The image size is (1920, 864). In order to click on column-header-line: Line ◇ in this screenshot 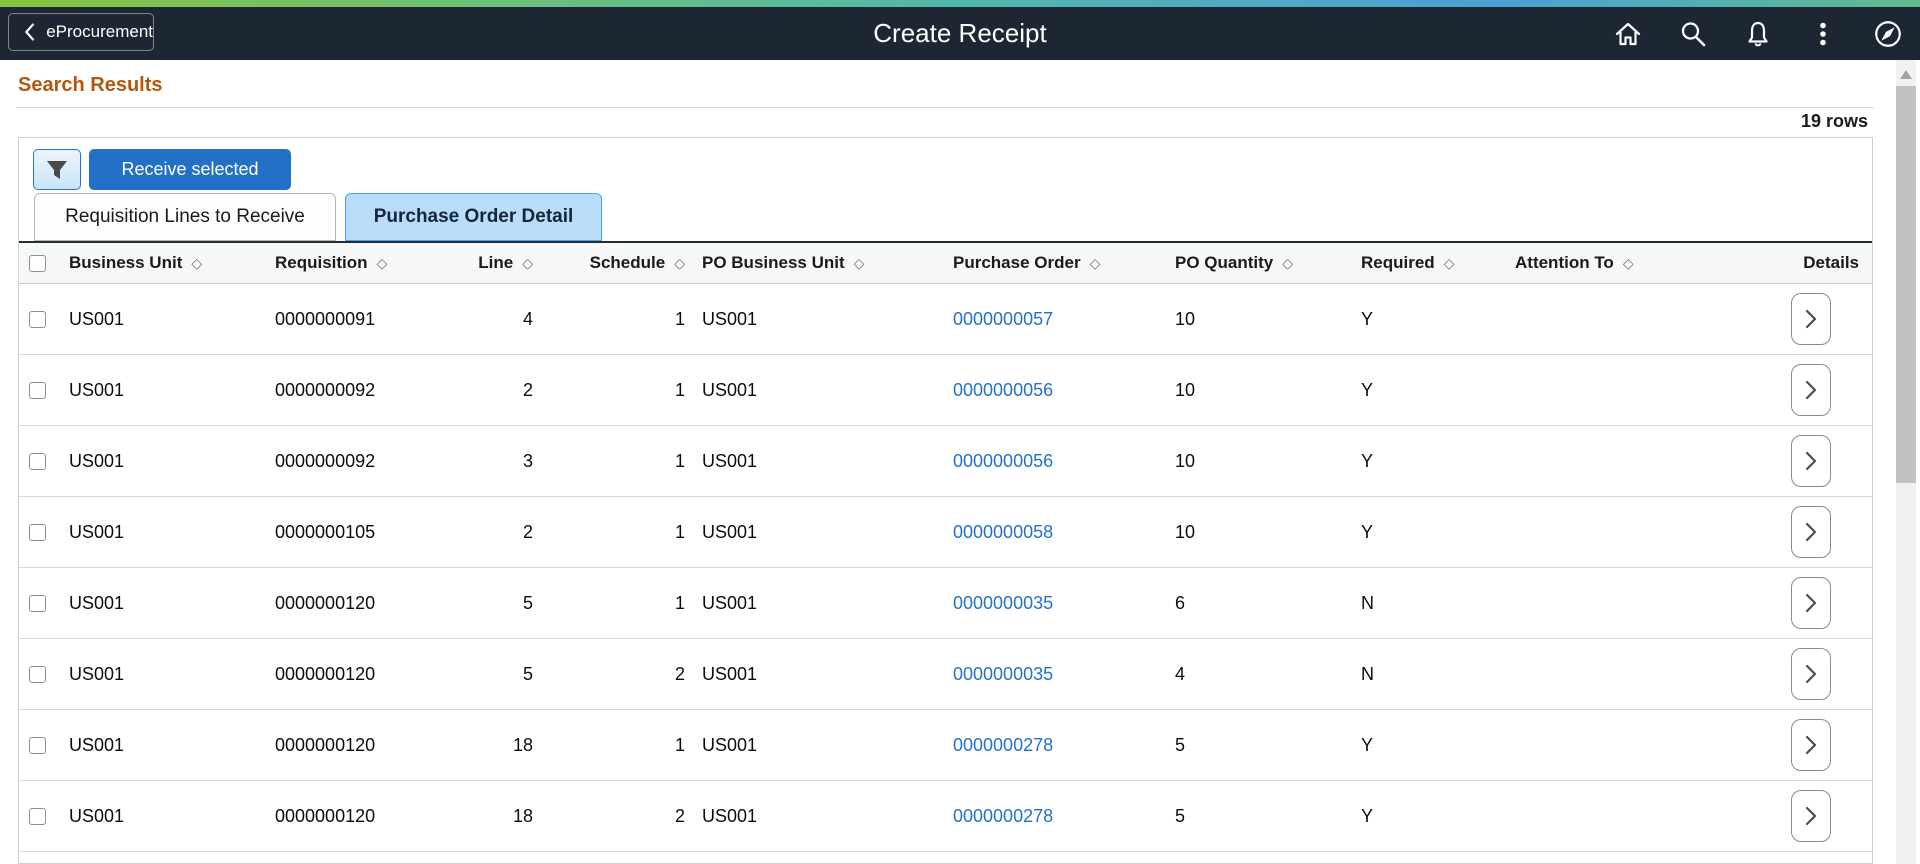, I will do `click(505, 262)`.